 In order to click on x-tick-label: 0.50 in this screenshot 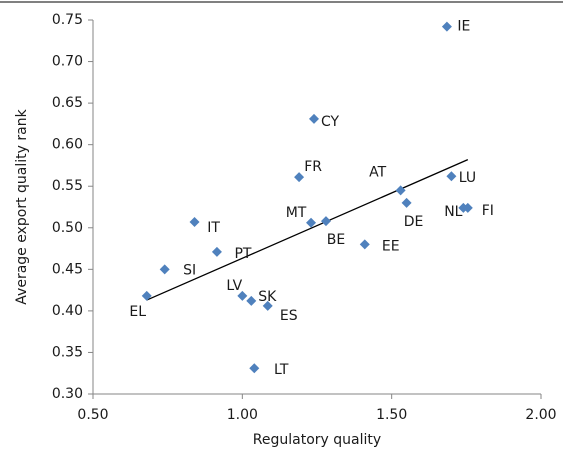, I will do `click(92, 415)`.